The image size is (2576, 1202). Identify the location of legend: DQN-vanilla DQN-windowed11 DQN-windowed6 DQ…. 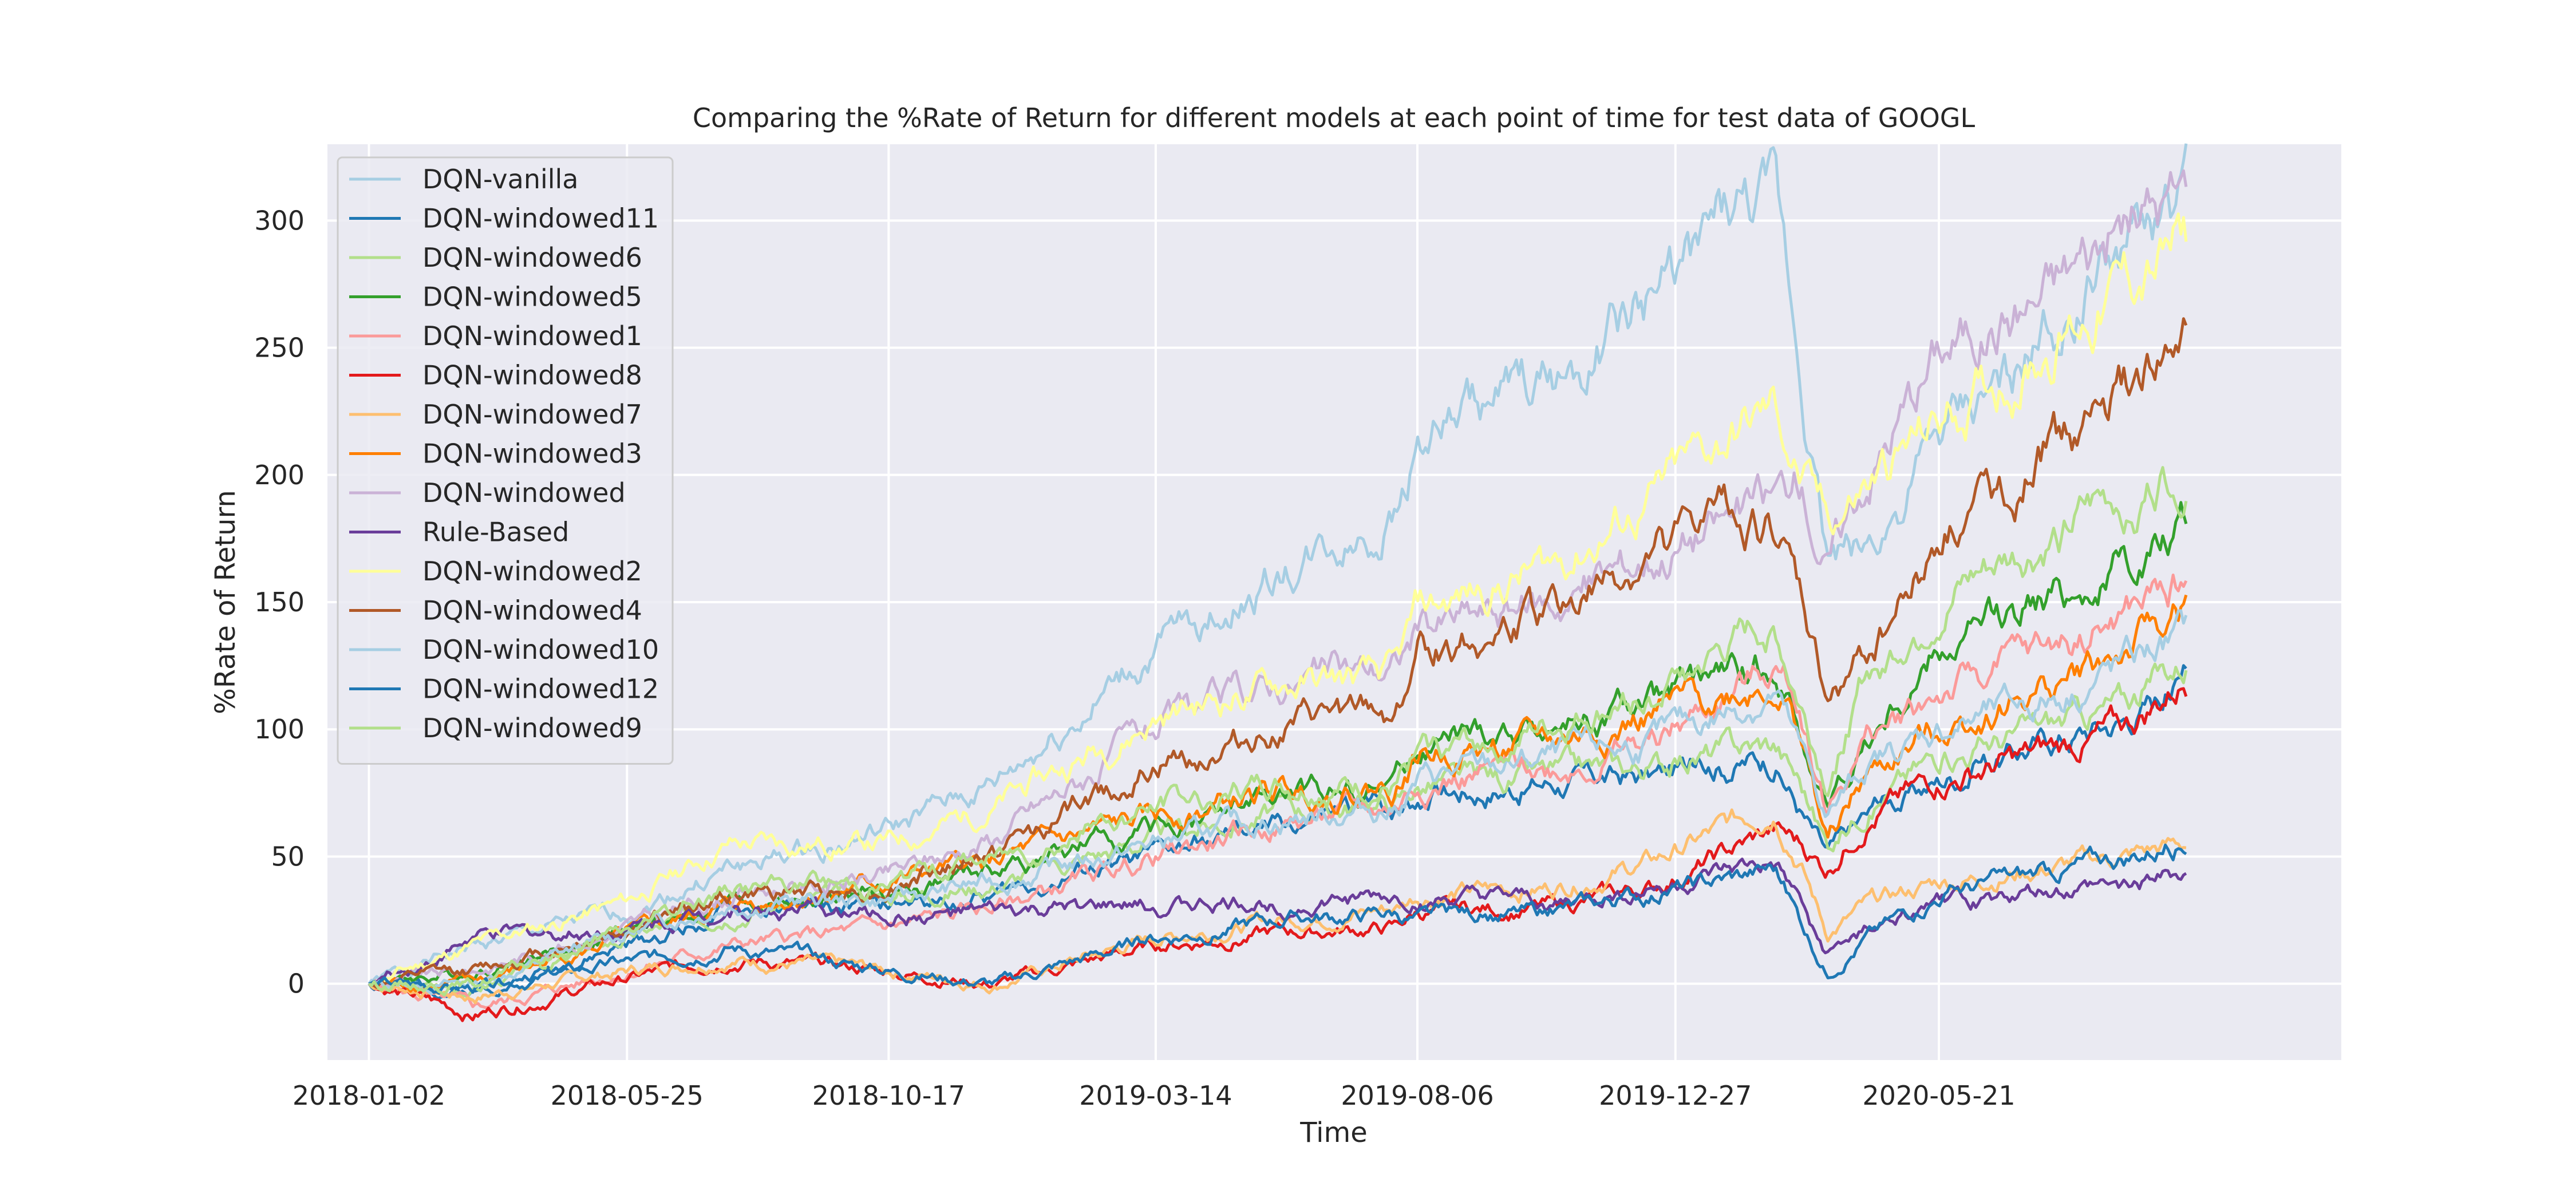
(505, 461).